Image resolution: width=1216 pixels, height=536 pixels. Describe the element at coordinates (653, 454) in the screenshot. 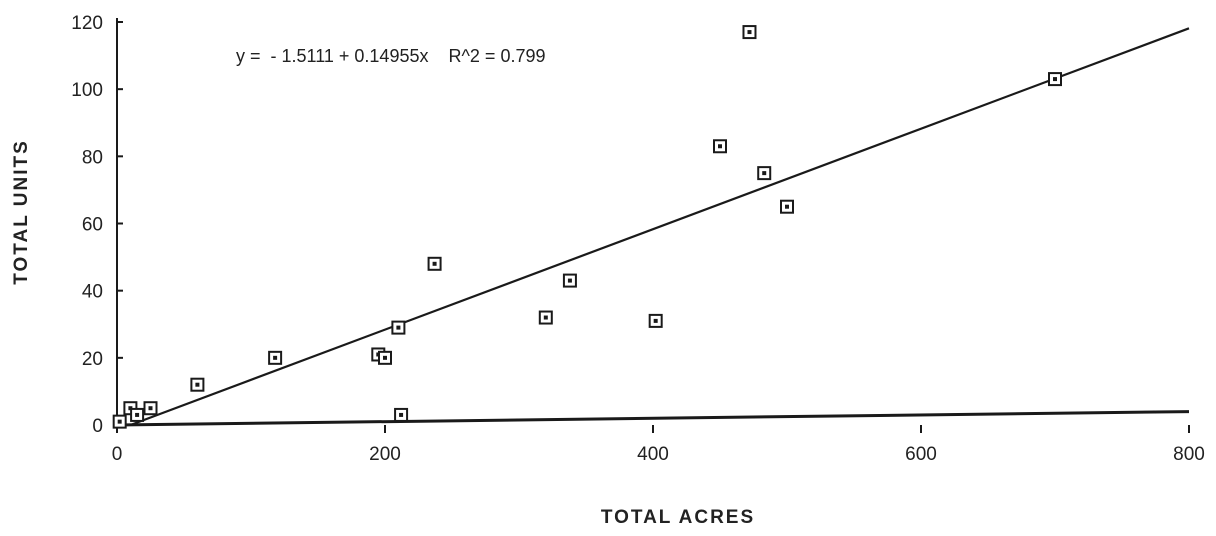

I see `x-tick-label: 400` at that location.